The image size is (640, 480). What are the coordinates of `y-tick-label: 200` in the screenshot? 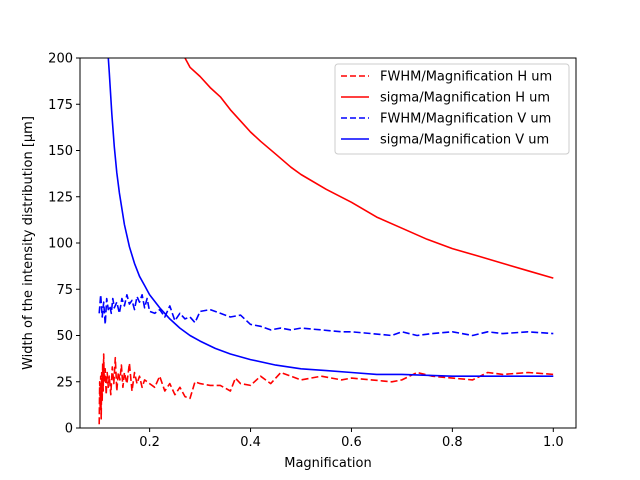 It's located at (60, 59).